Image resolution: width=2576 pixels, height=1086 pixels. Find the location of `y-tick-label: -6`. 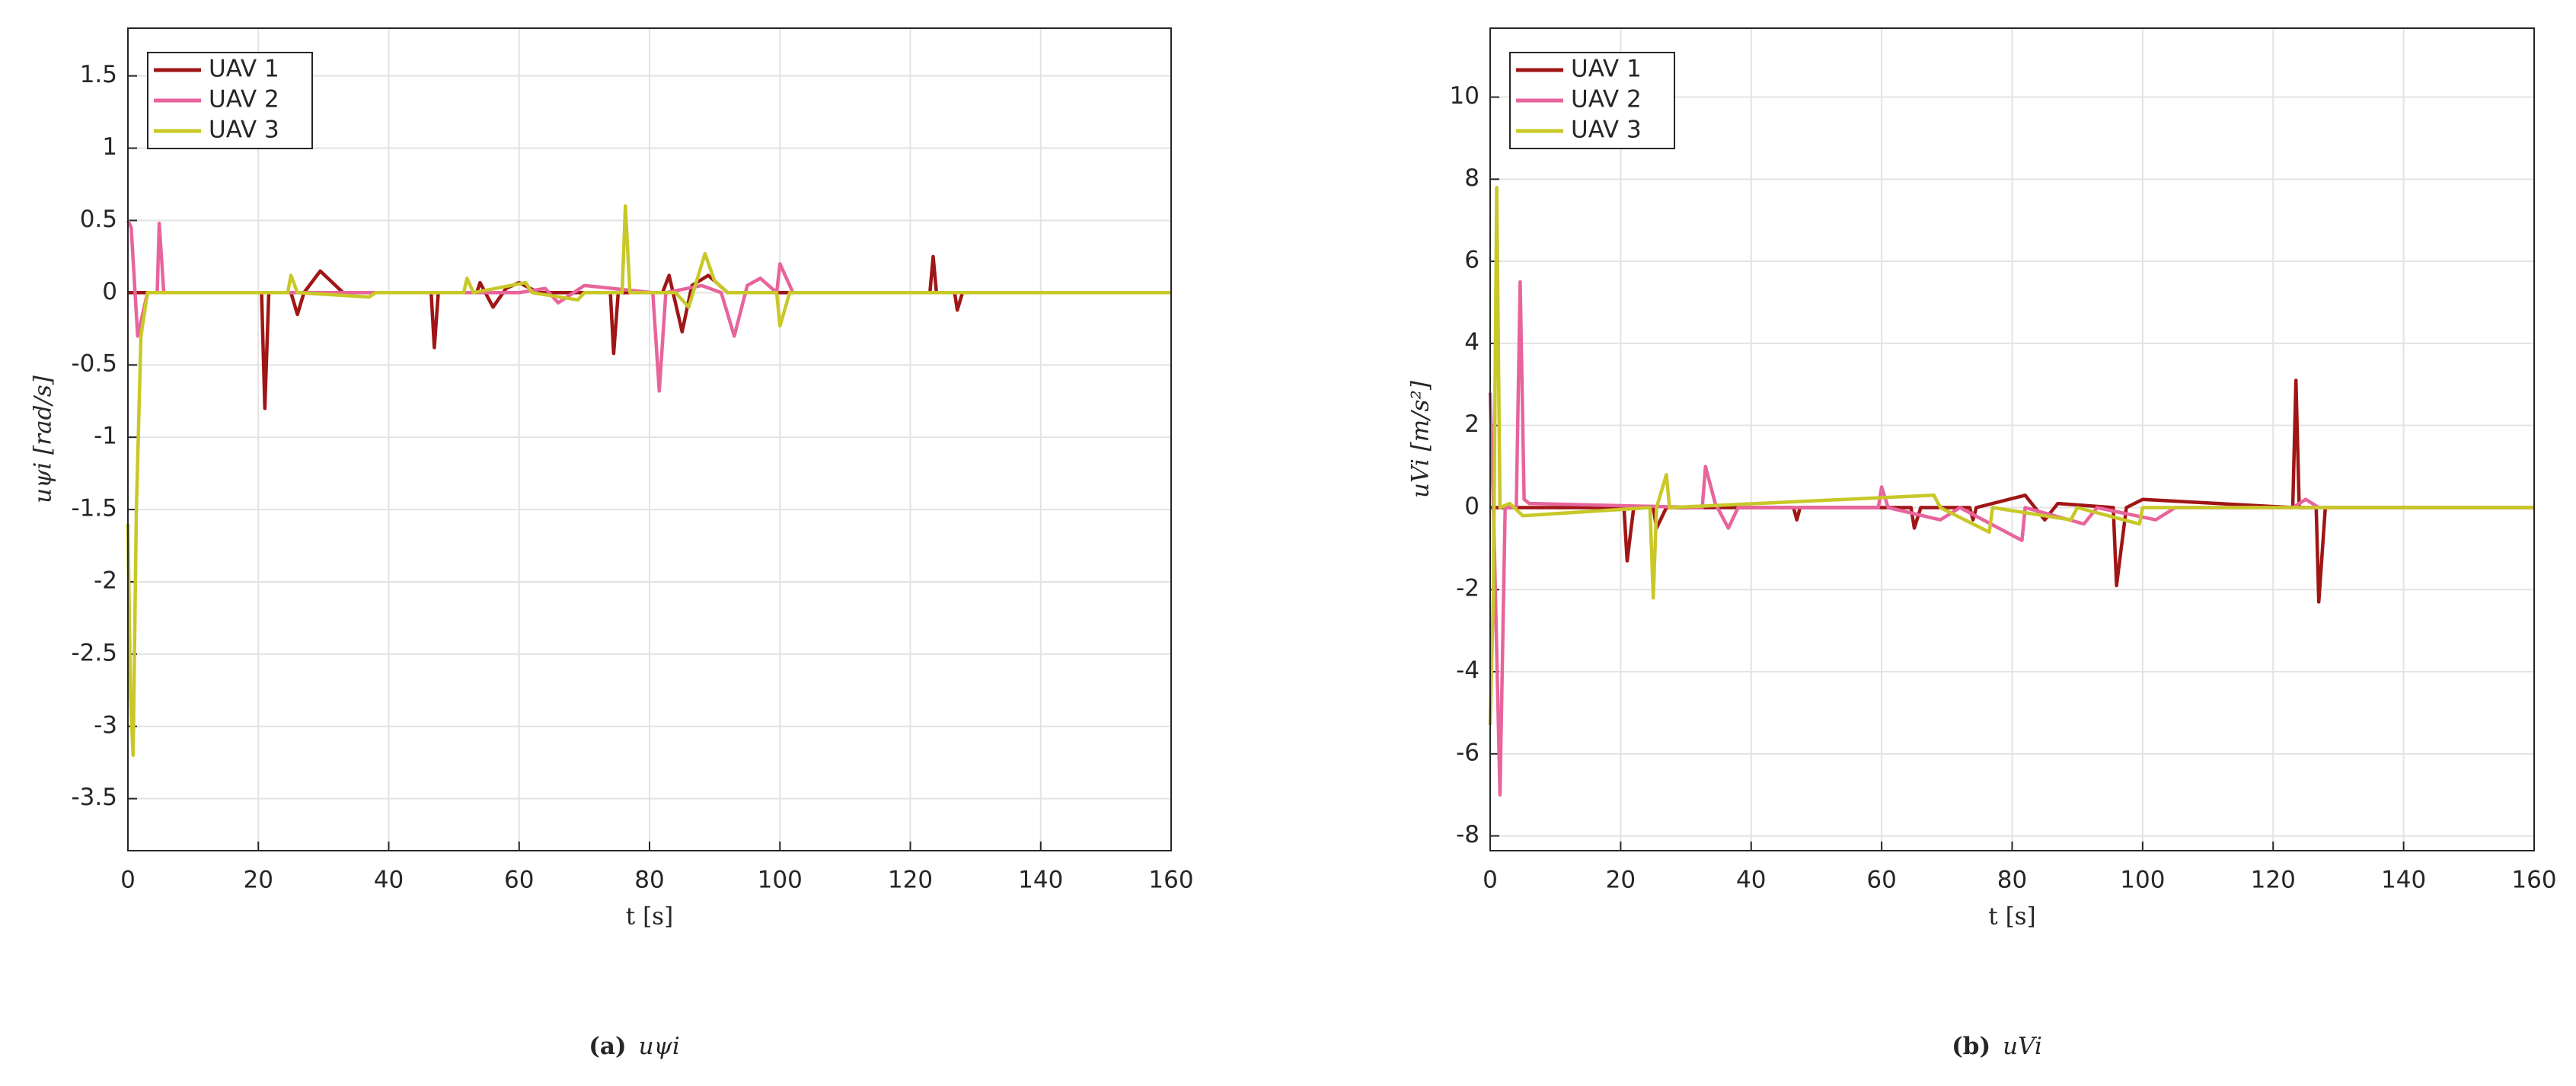

y-tick-label: -6 is located at coordinates (1468, 752).